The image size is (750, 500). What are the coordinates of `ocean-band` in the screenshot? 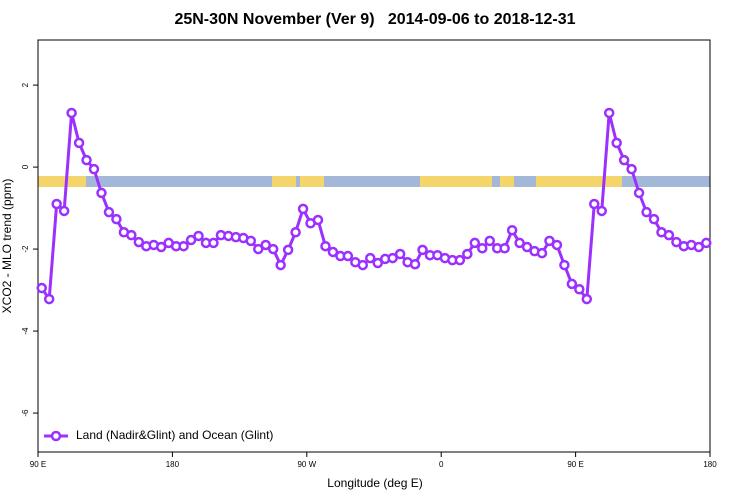 It's located at (374, 181).